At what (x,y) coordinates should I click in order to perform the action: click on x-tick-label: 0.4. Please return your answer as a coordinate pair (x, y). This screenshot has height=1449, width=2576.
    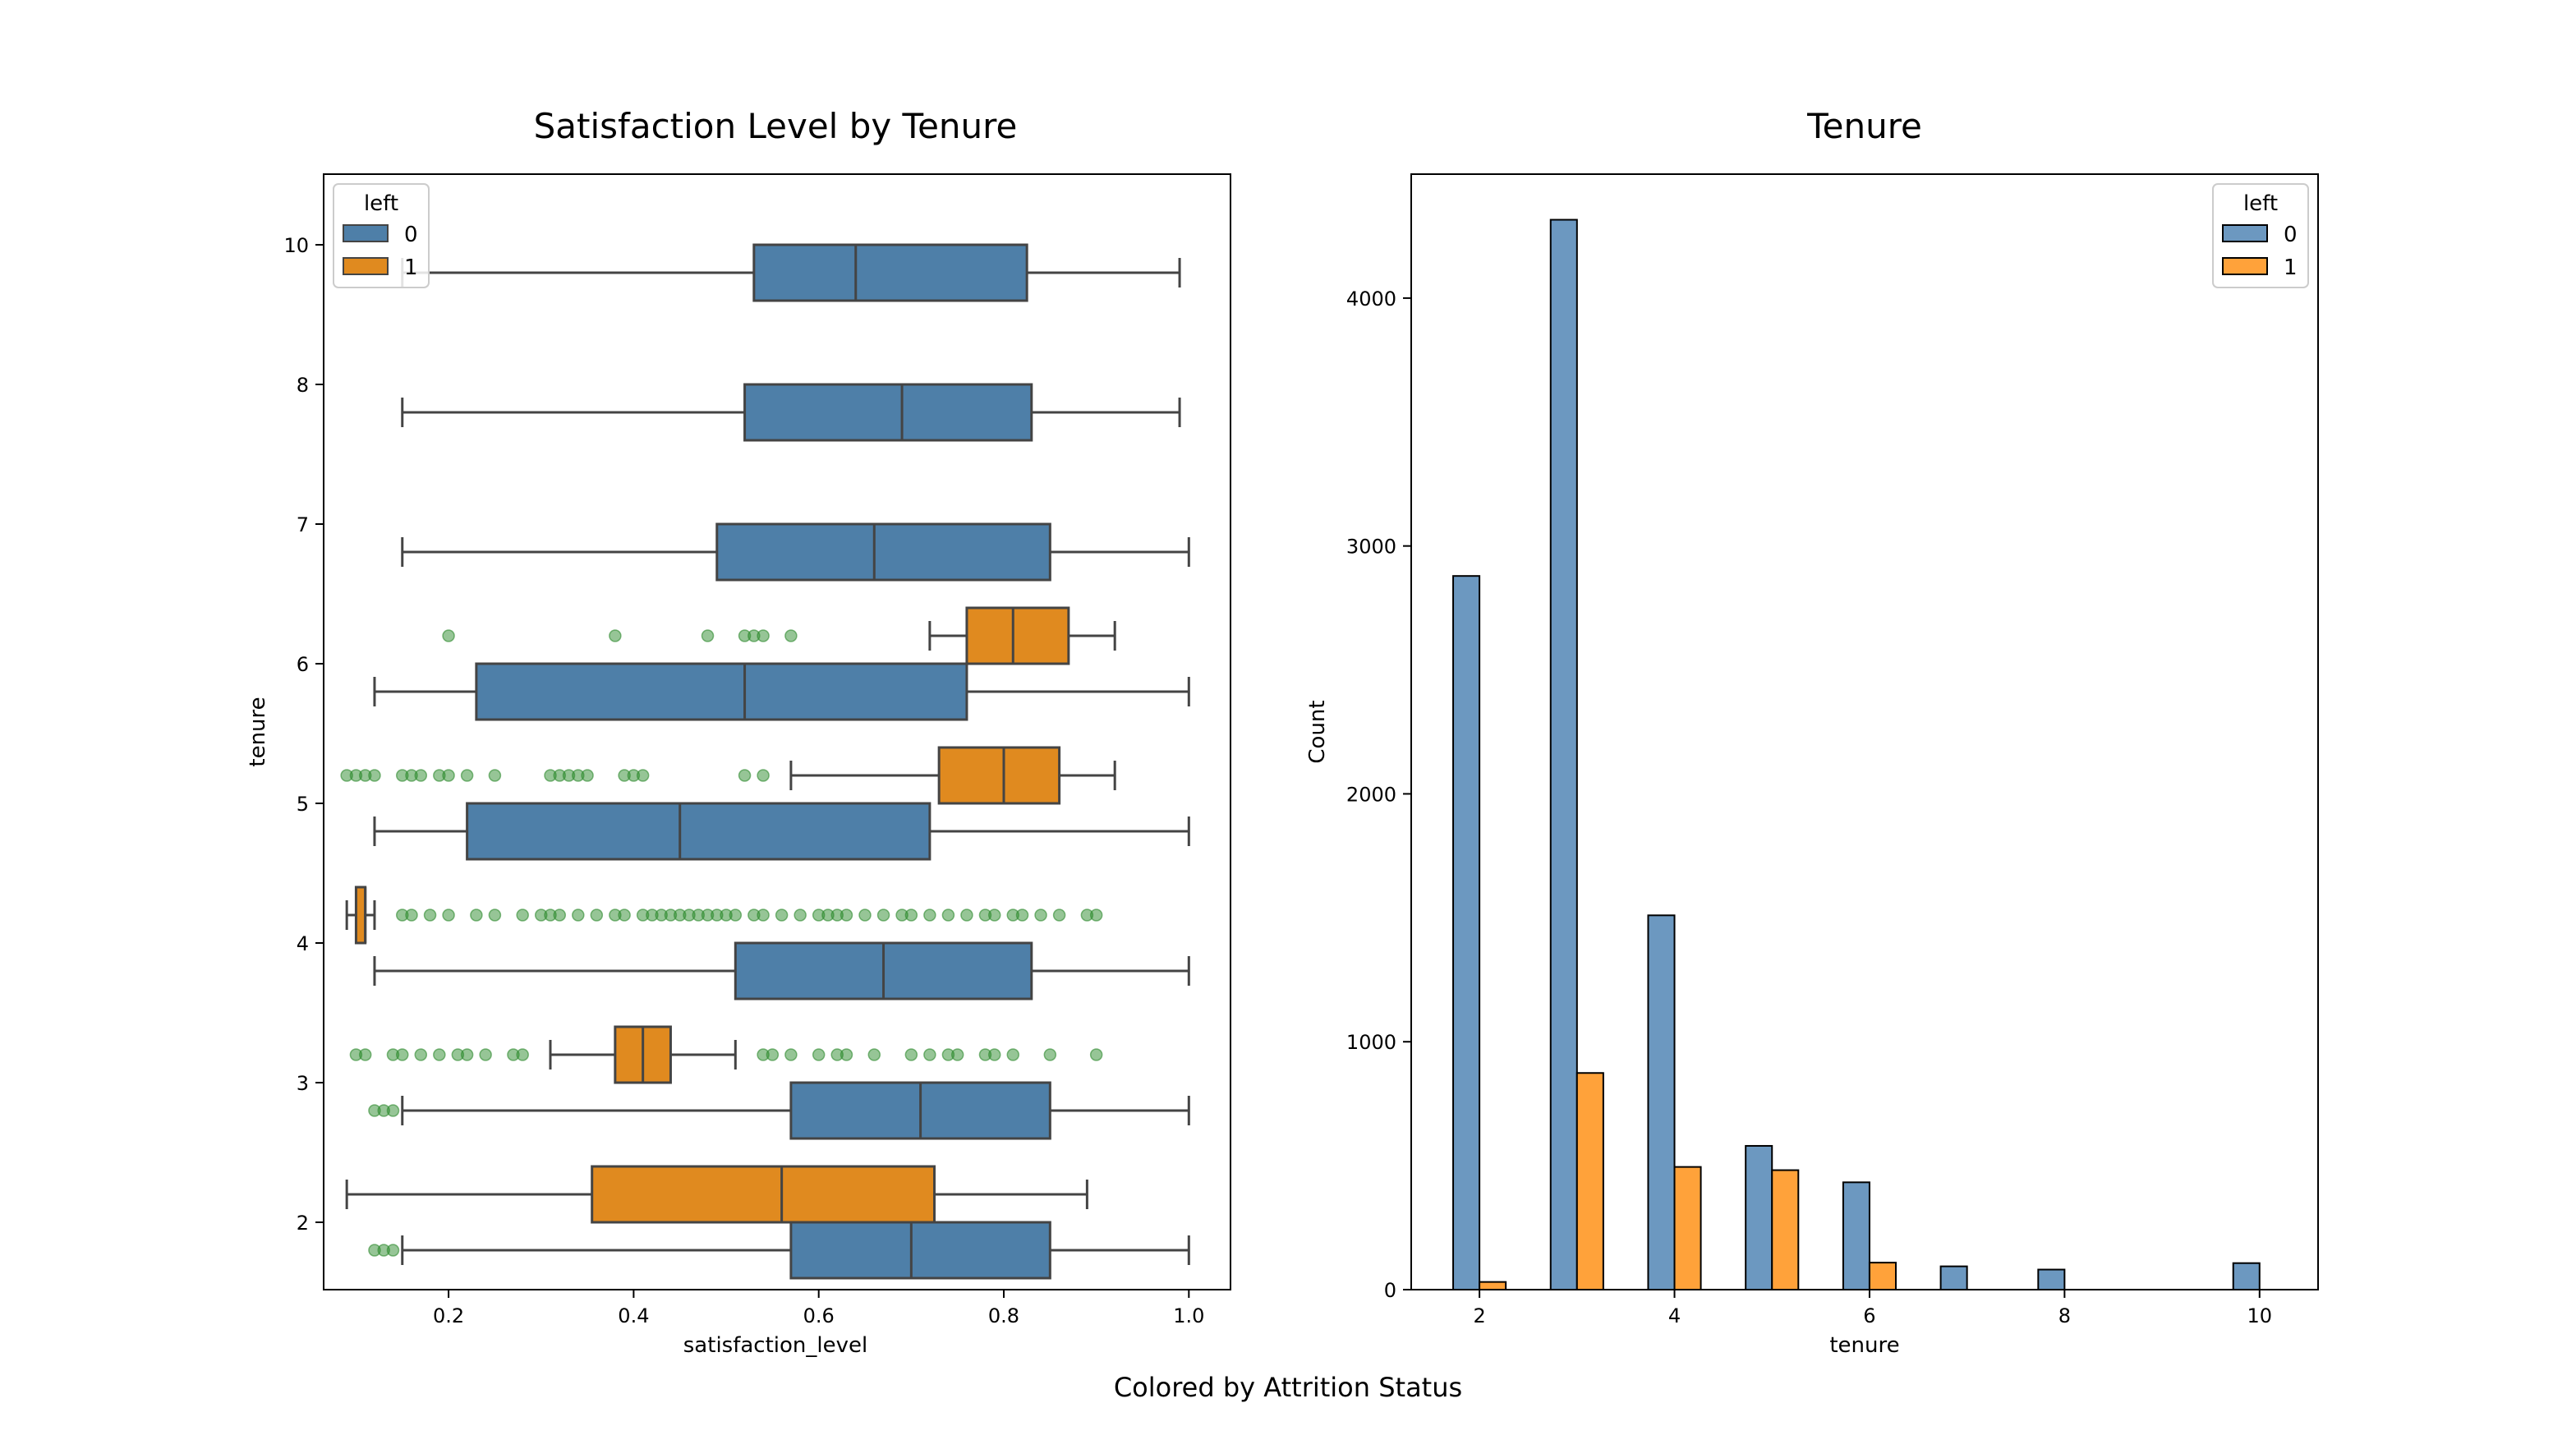
    Looking at the image, I should click on (633, 1315).